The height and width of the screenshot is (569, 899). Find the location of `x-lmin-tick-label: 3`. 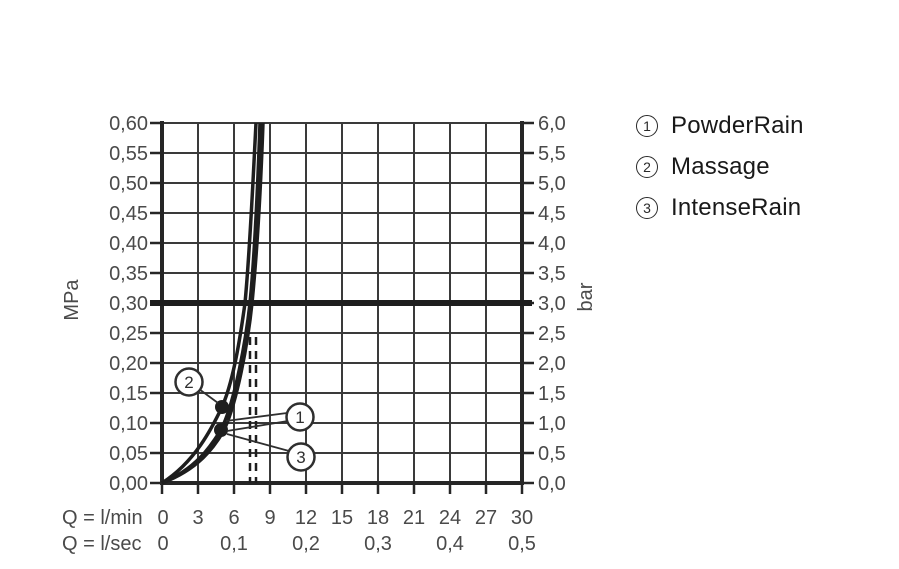

x-lmin-tick-label: 3 is located at coordinates (197, 518).